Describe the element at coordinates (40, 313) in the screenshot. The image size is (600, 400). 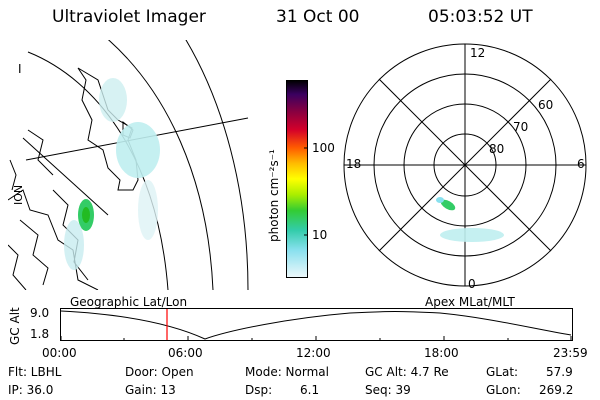
I see `timeline-y-tick: 9.0` at that location.